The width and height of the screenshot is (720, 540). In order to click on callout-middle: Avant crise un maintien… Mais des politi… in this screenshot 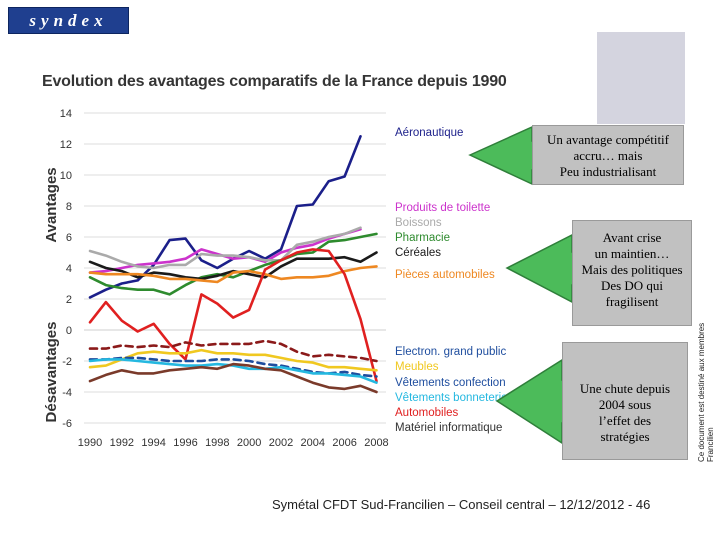, I will do `click(632, 273)`.